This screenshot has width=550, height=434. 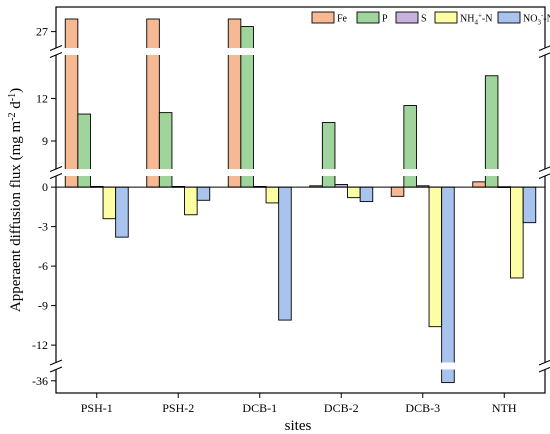 I want to click on legend-swatch-P, so click(x=368, y=17).